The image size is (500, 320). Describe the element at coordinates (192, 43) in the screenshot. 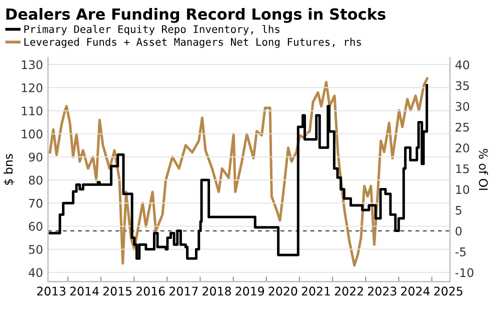

I see `legend-label: Leveraged Funds + Asset Managers Net Long Futures, rhs` at that location.